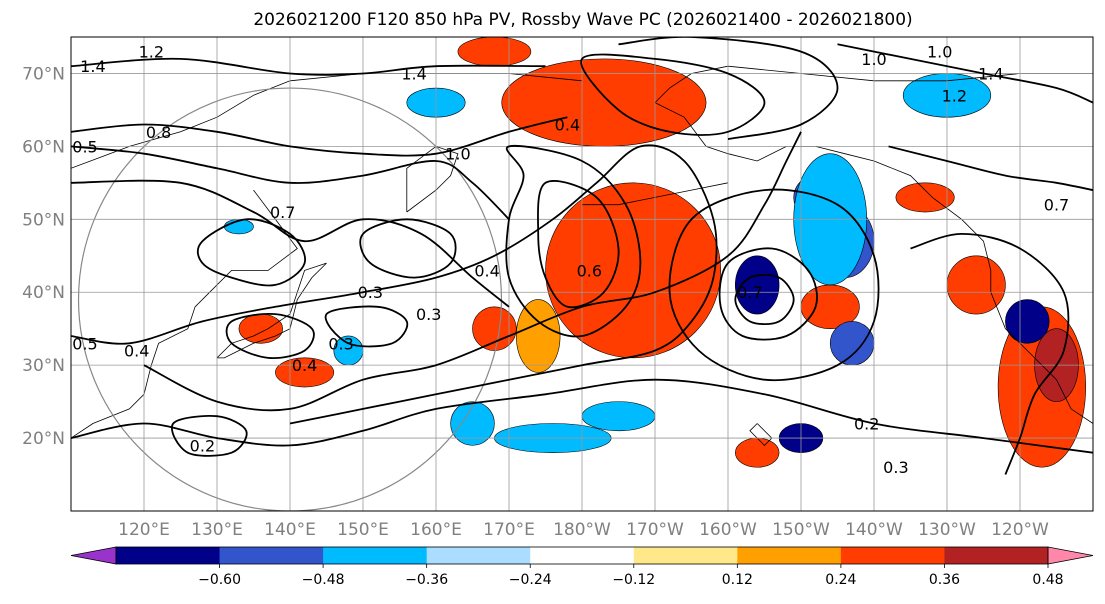  Describe the element at coordinates (582, 555) in the screenshot. I see `colorbar-frame` at that location.